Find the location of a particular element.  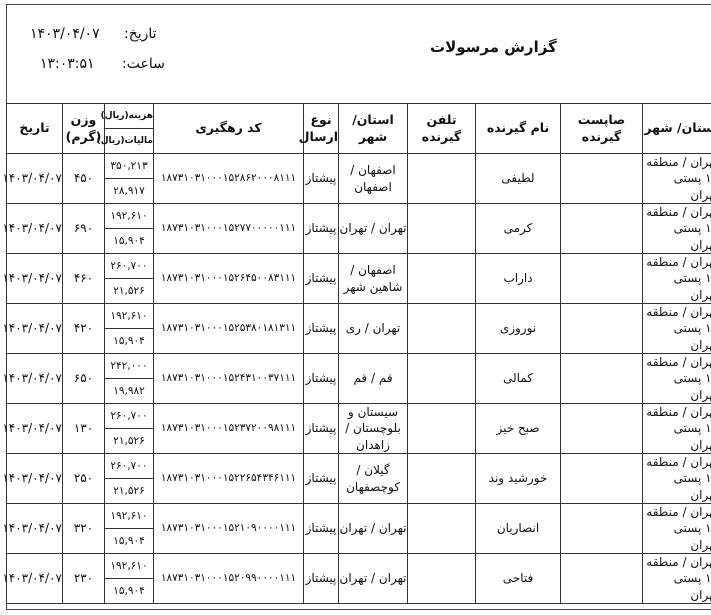

city: تهران / ری is located at coordinates (373, 328).